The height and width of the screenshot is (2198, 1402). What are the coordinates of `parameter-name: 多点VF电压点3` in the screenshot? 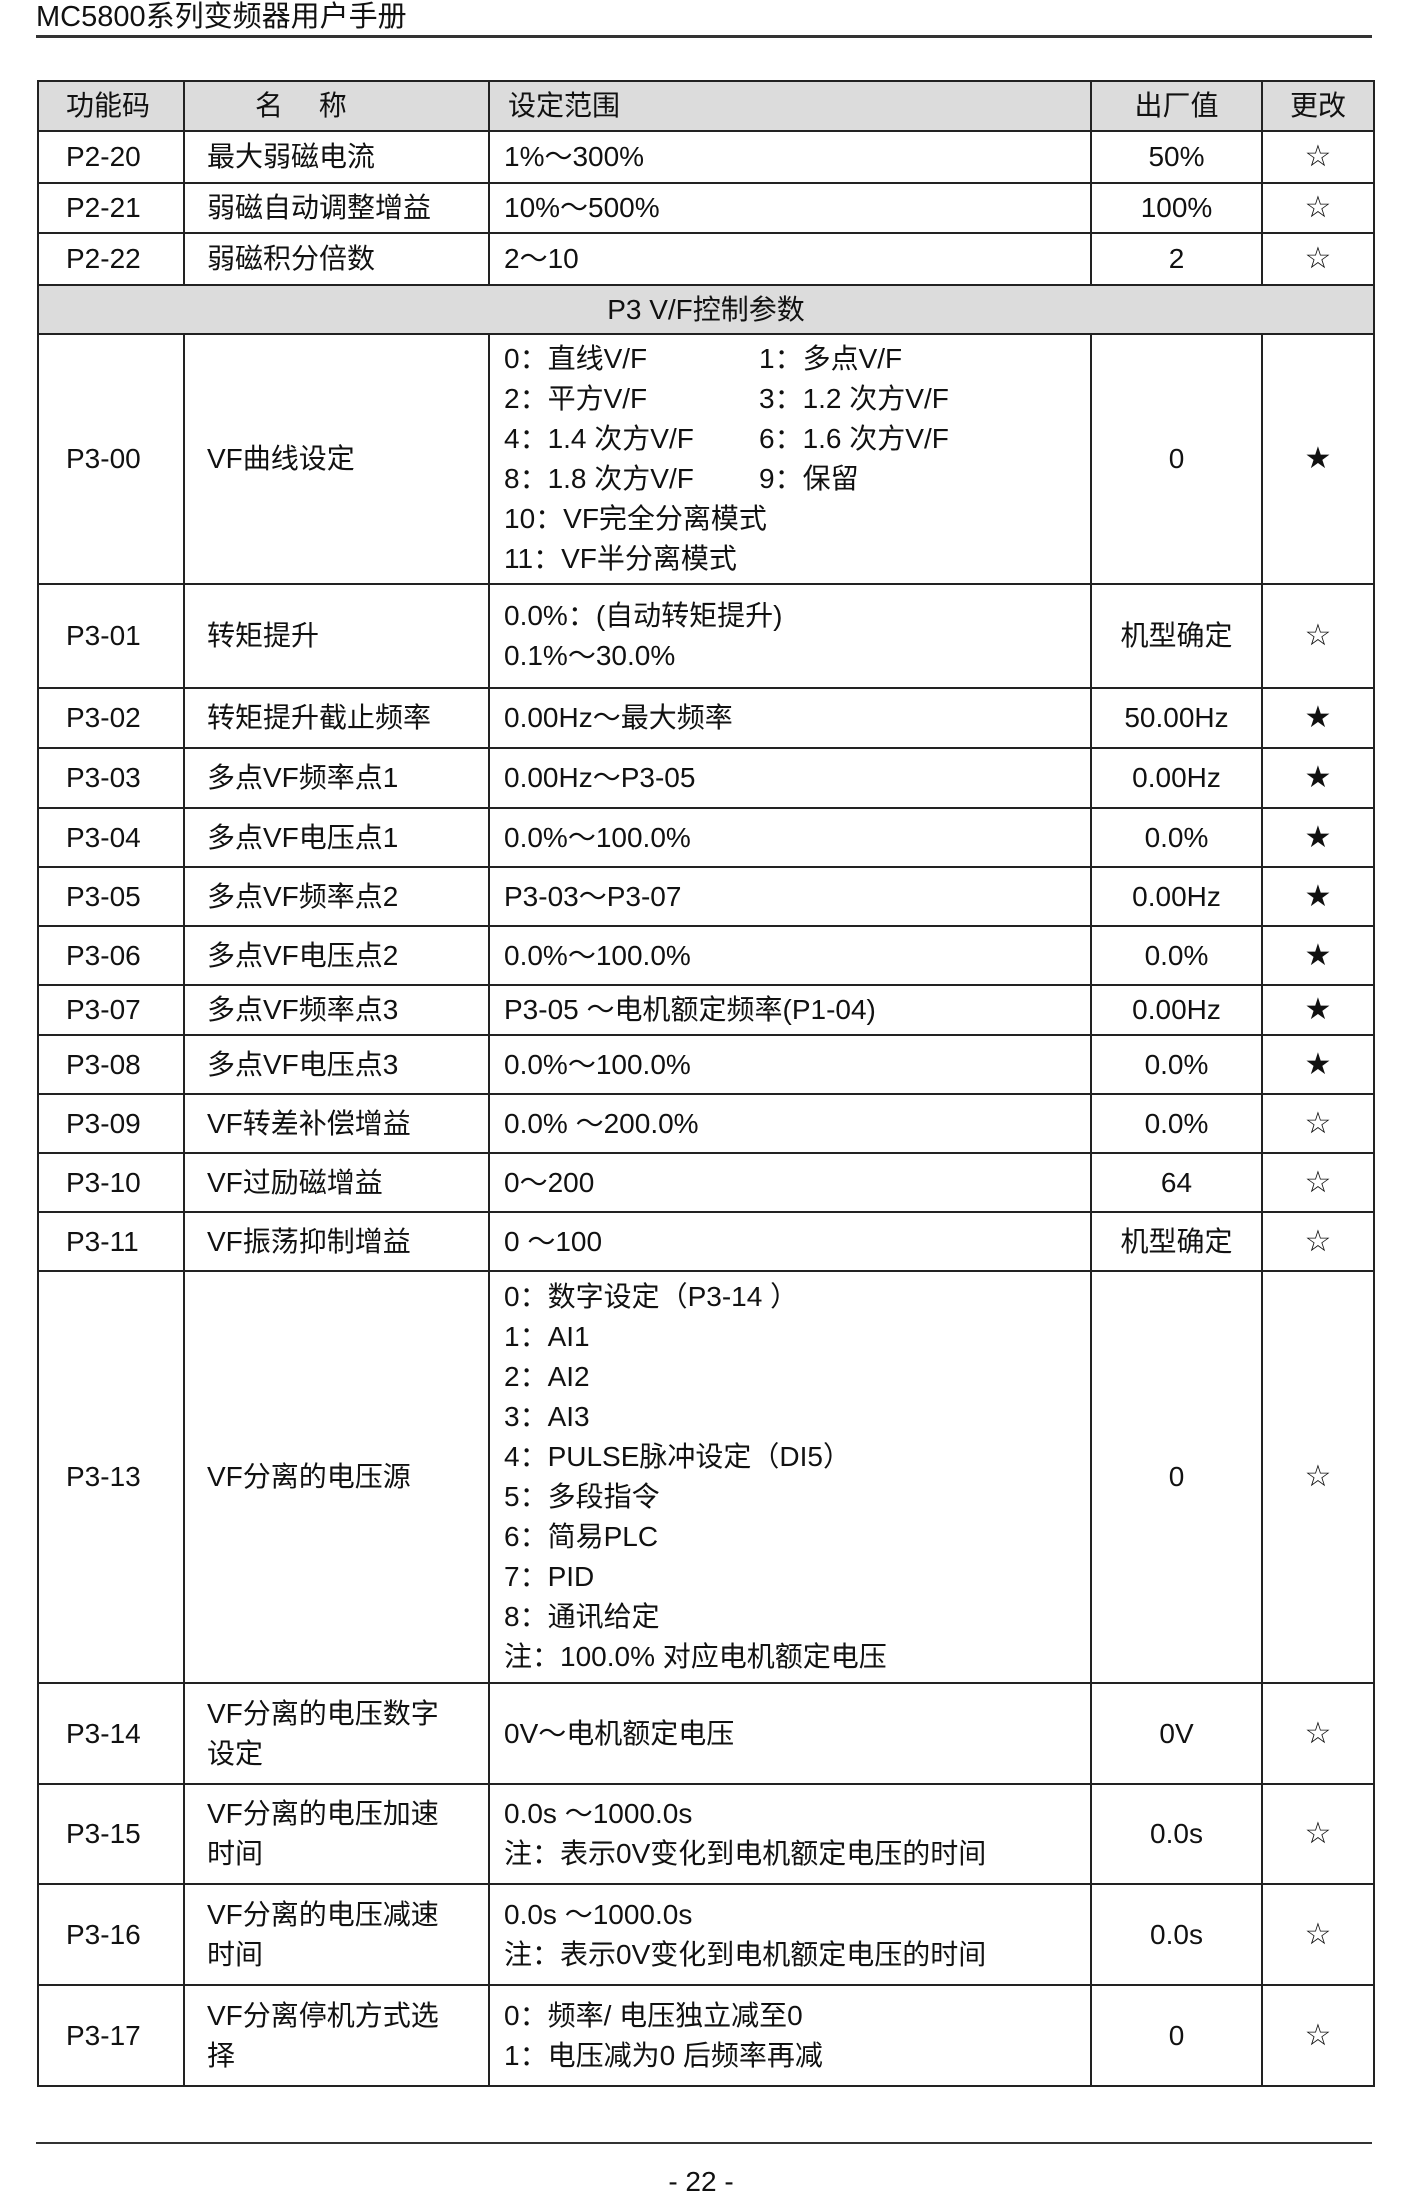 It's located at (336, 1064).